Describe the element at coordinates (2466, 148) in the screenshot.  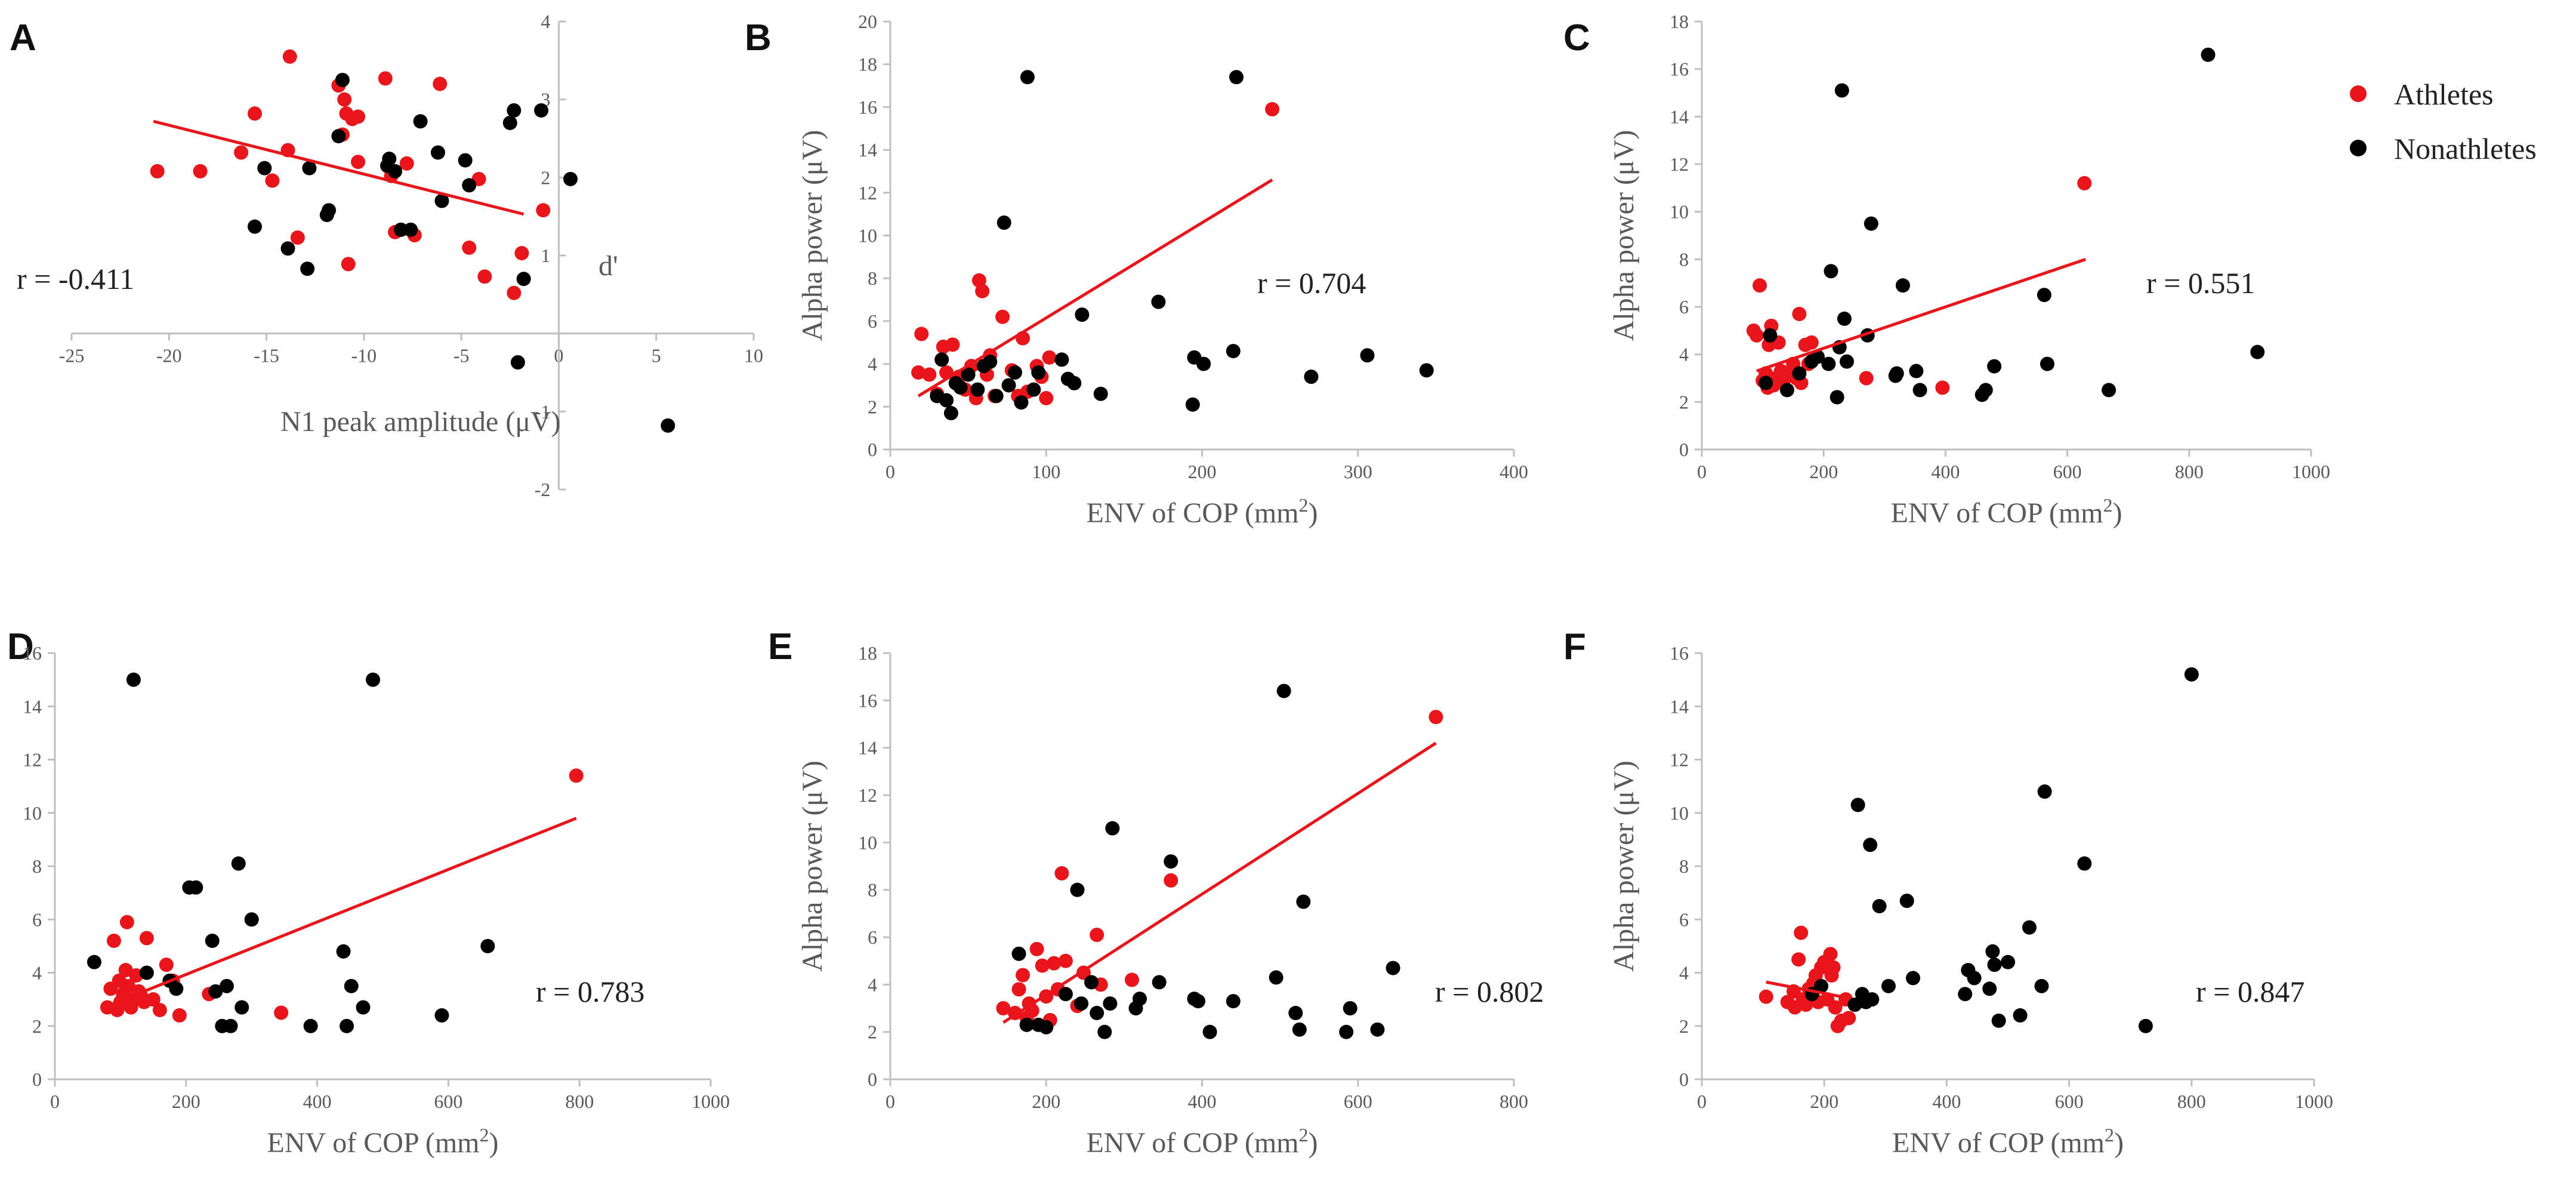
I see `legend-nonathletes-label: Nonathletes` at that location.